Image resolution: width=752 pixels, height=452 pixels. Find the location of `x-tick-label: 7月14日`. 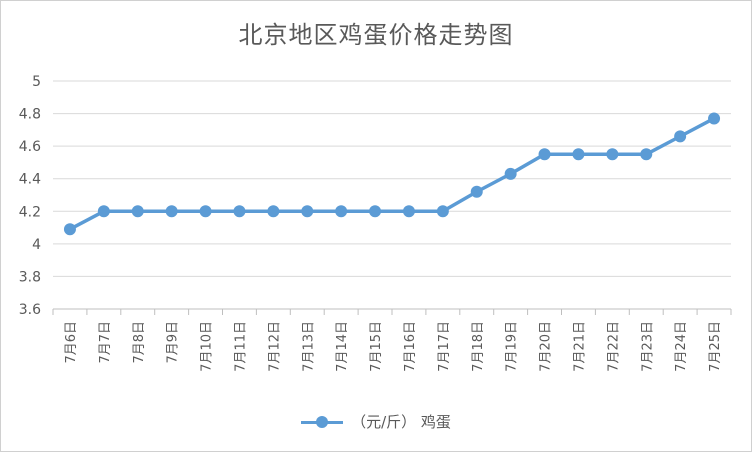

x-tick-label: 7月14日 is located at coordinates (342, 346).